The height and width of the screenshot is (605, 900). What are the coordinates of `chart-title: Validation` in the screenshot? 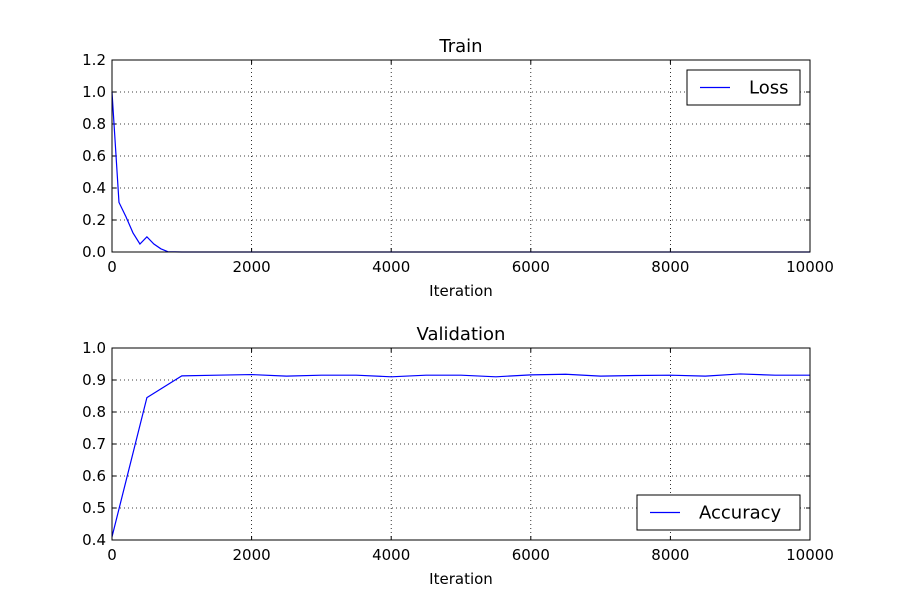 It's located at (461, 334).